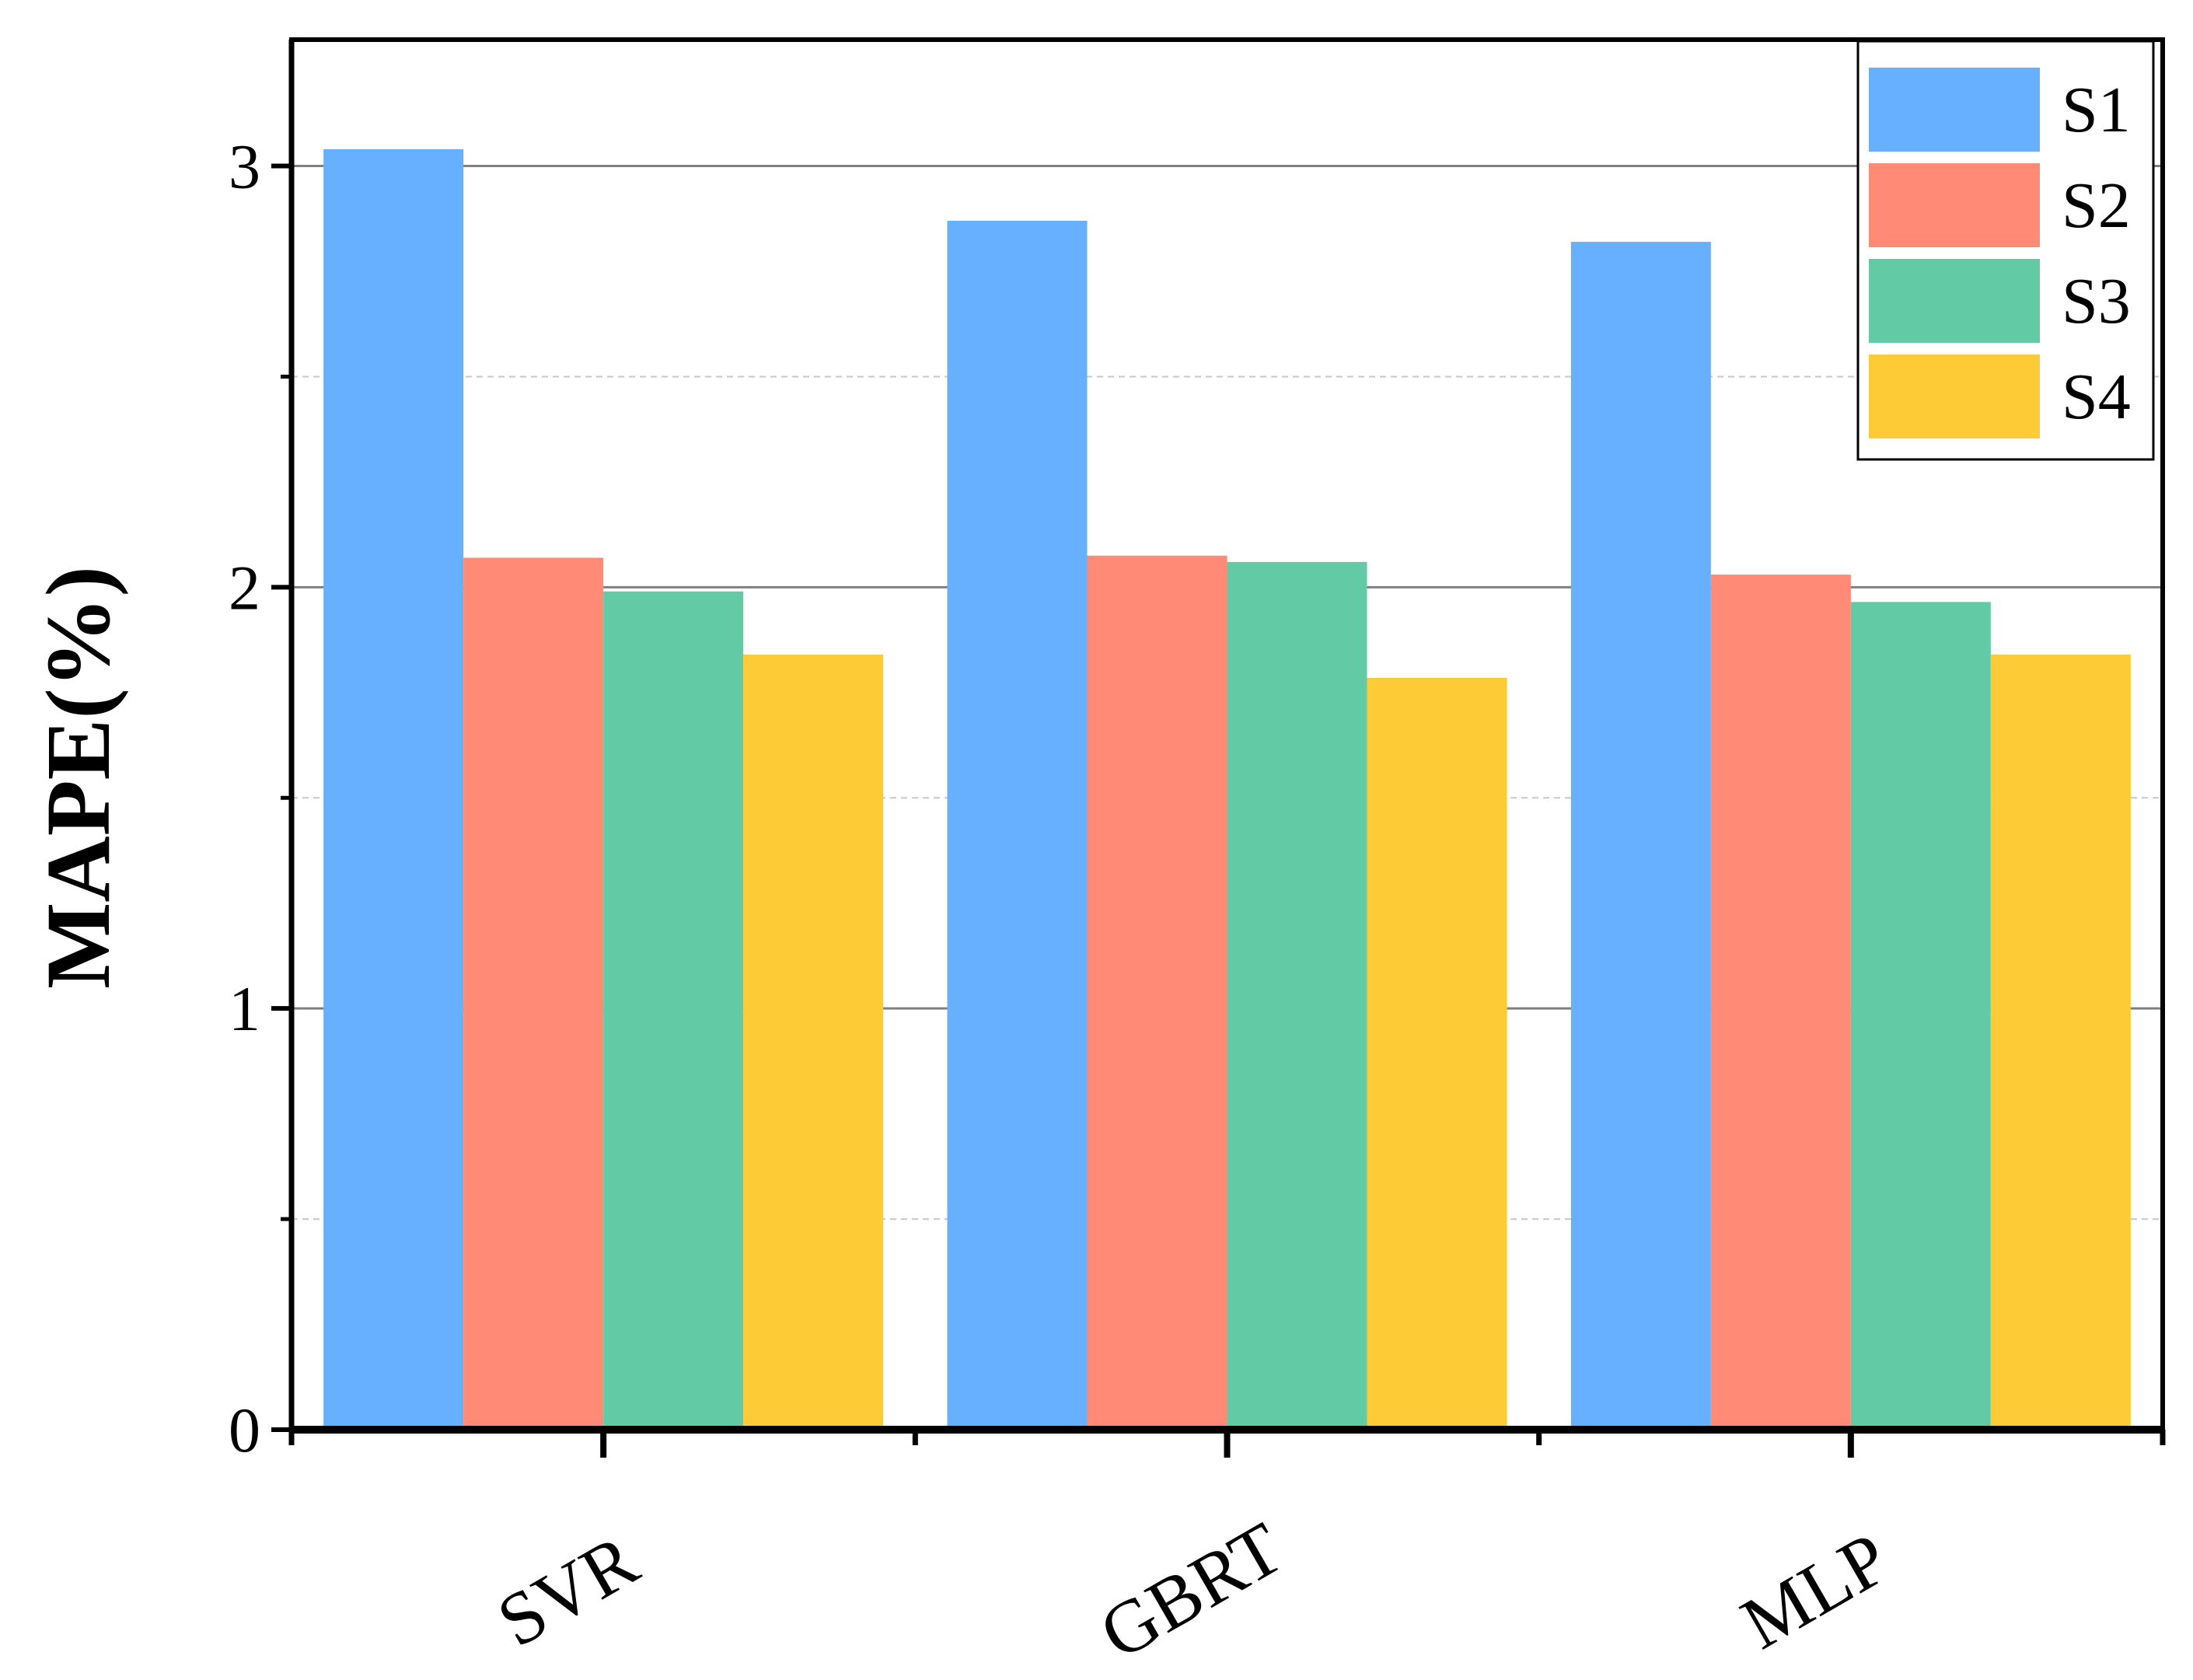 This screenshot has width=2193, height=1680. I want to click on legend-swatch-s1, so click(1955, 110).